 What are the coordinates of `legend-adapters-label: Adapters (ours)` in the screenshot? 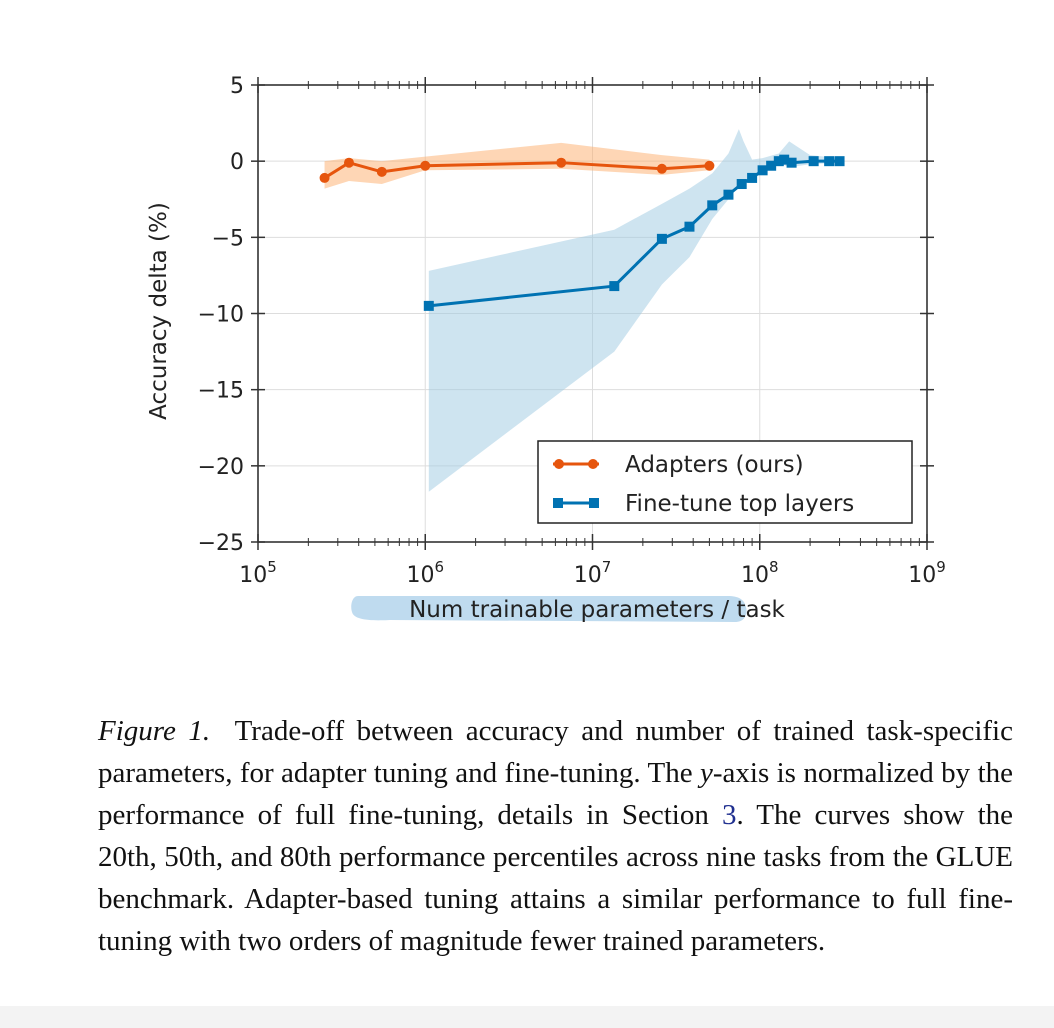 It's located at (714, 465).